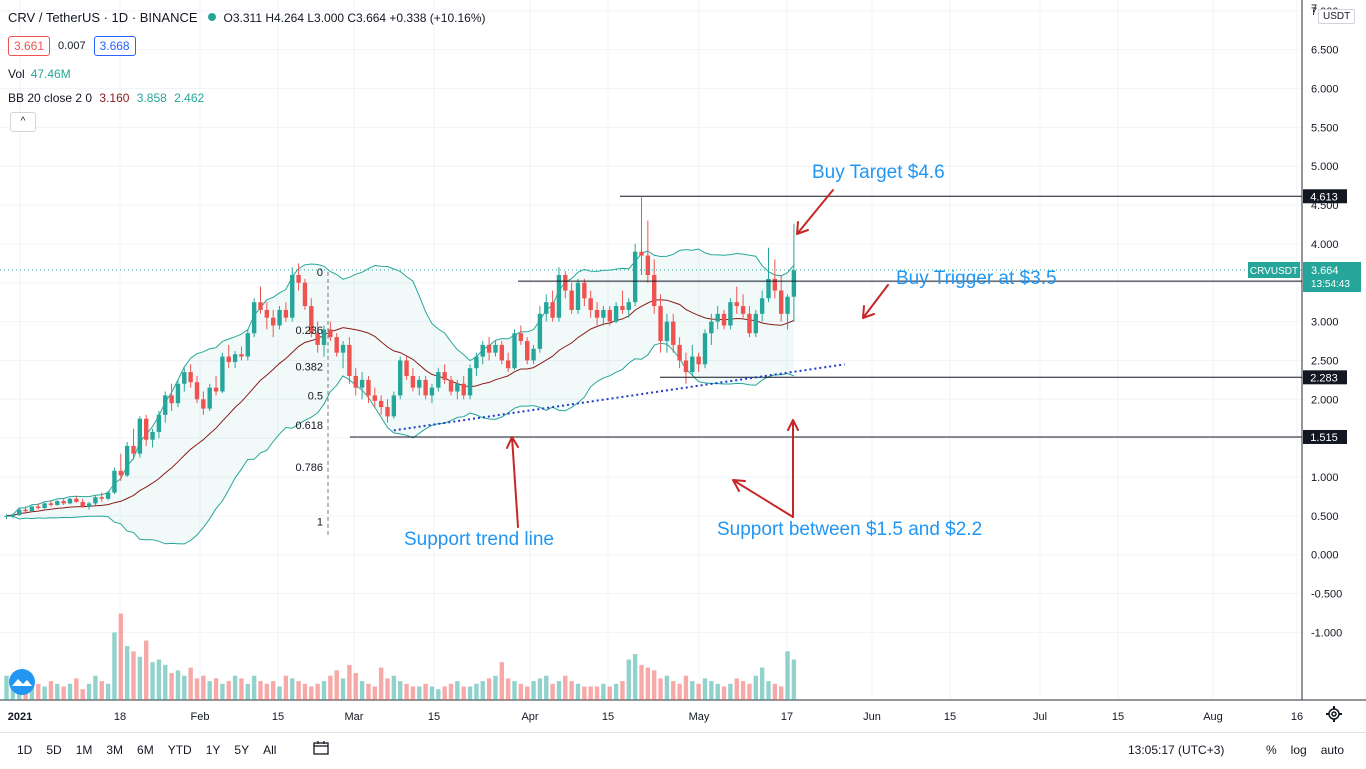 Image resolution: width=1366 pixels, height=769 pixels. Describe the element at coordinates (114, 46) in the screenshot. I see `buy-button: 3.668` at that location.